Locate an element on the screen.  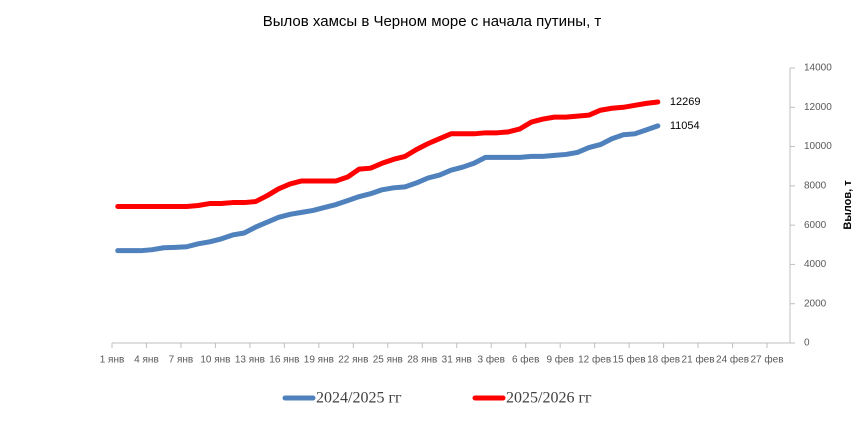
x-tick-label: 28 янв is located at coordinates (422, 360).